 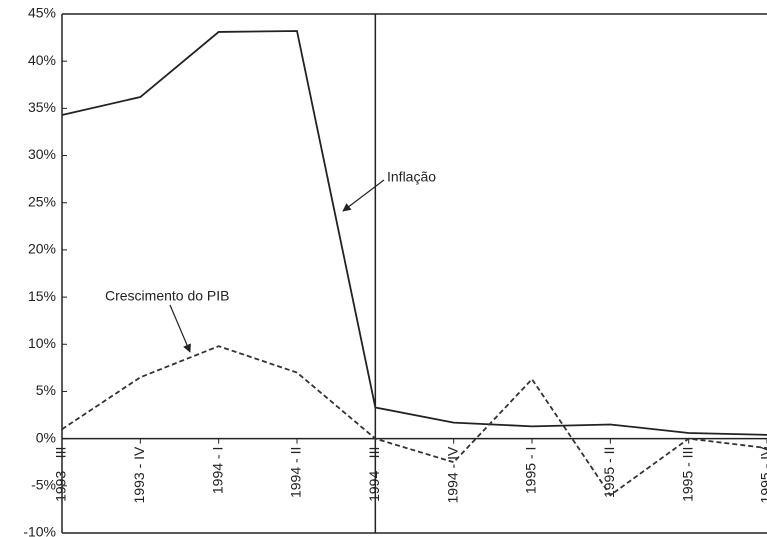 What do you see at coordinates (167, 296) in the screenshot?
I see `annotation: Crescimento do PIB` at bounding box center [167, 296].